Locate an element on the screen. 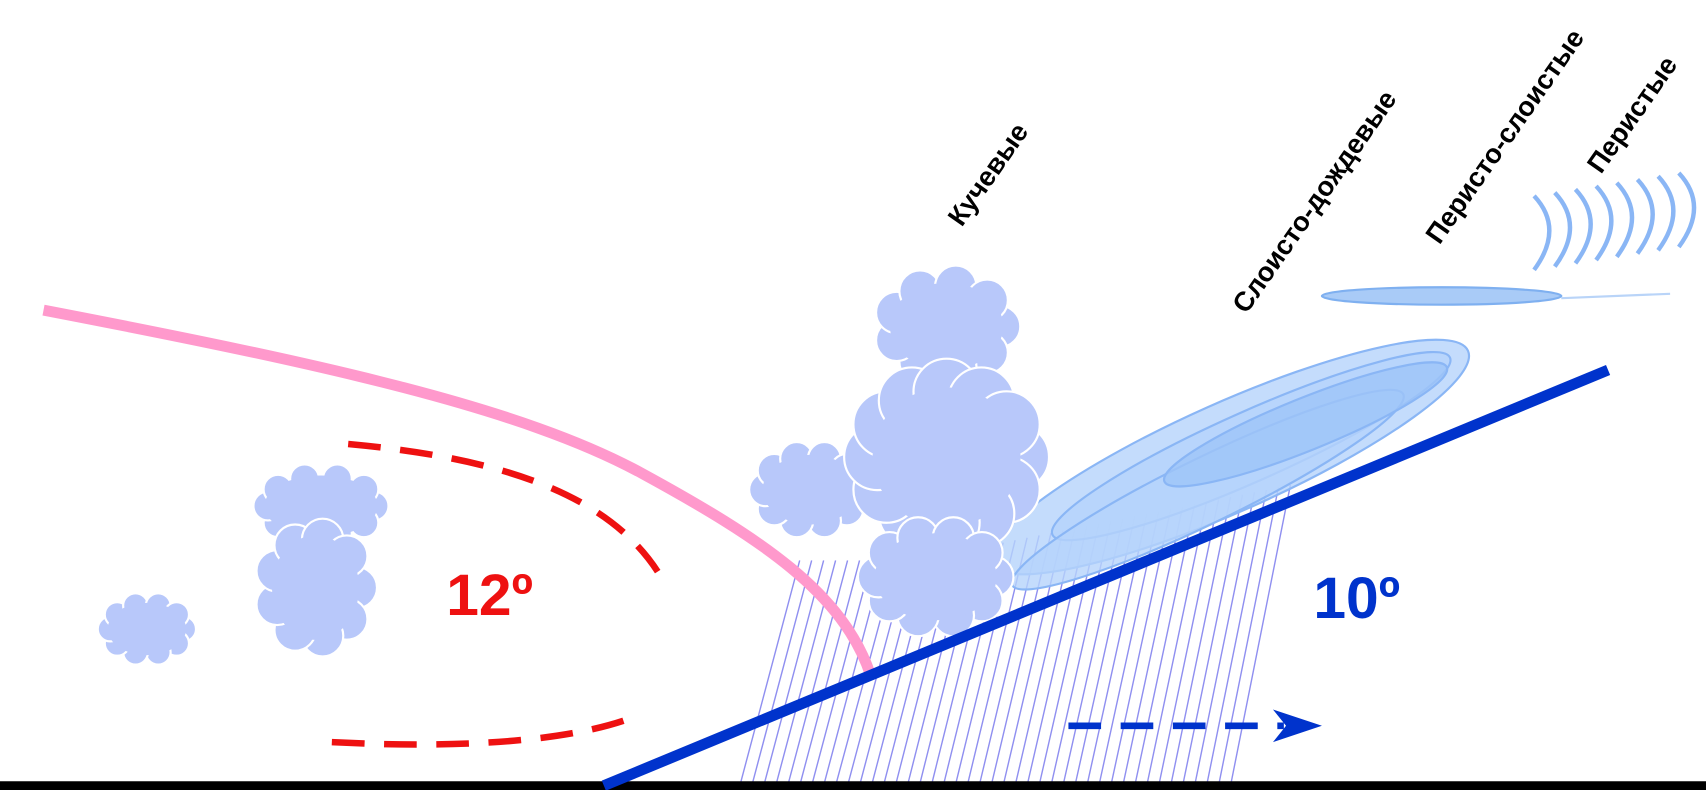 The height and width of the screenshot is (790, 1706). warm-angle: 12º is located at coordinates (489, 595).